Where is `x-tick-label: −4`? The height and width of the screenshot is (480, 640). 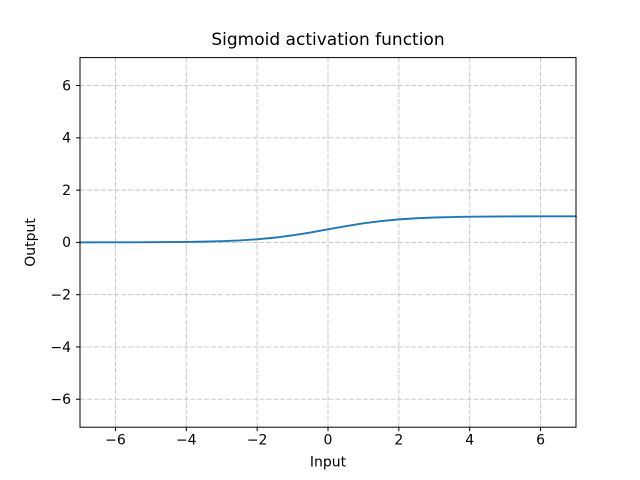 x-tick-label: −4 is located at coordinates (186, 441).